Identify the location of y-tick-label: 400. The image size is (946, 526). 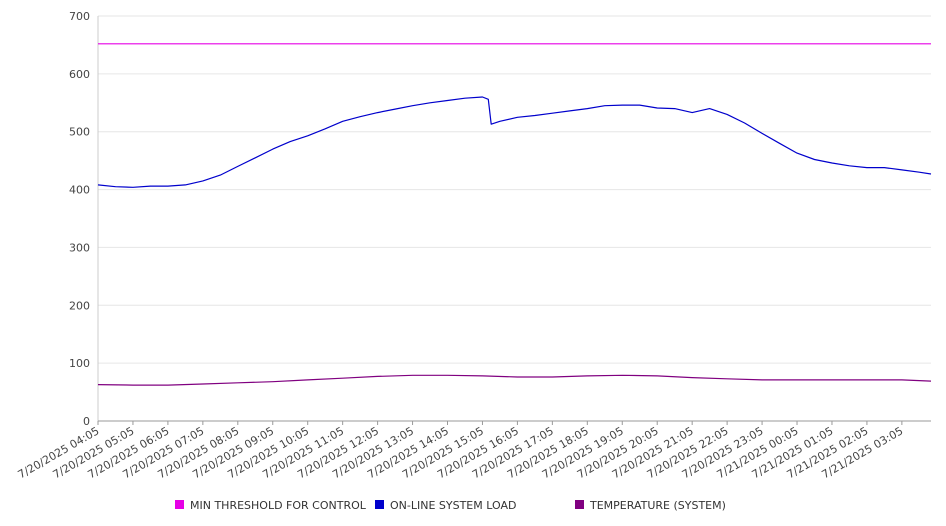
(79, 190).